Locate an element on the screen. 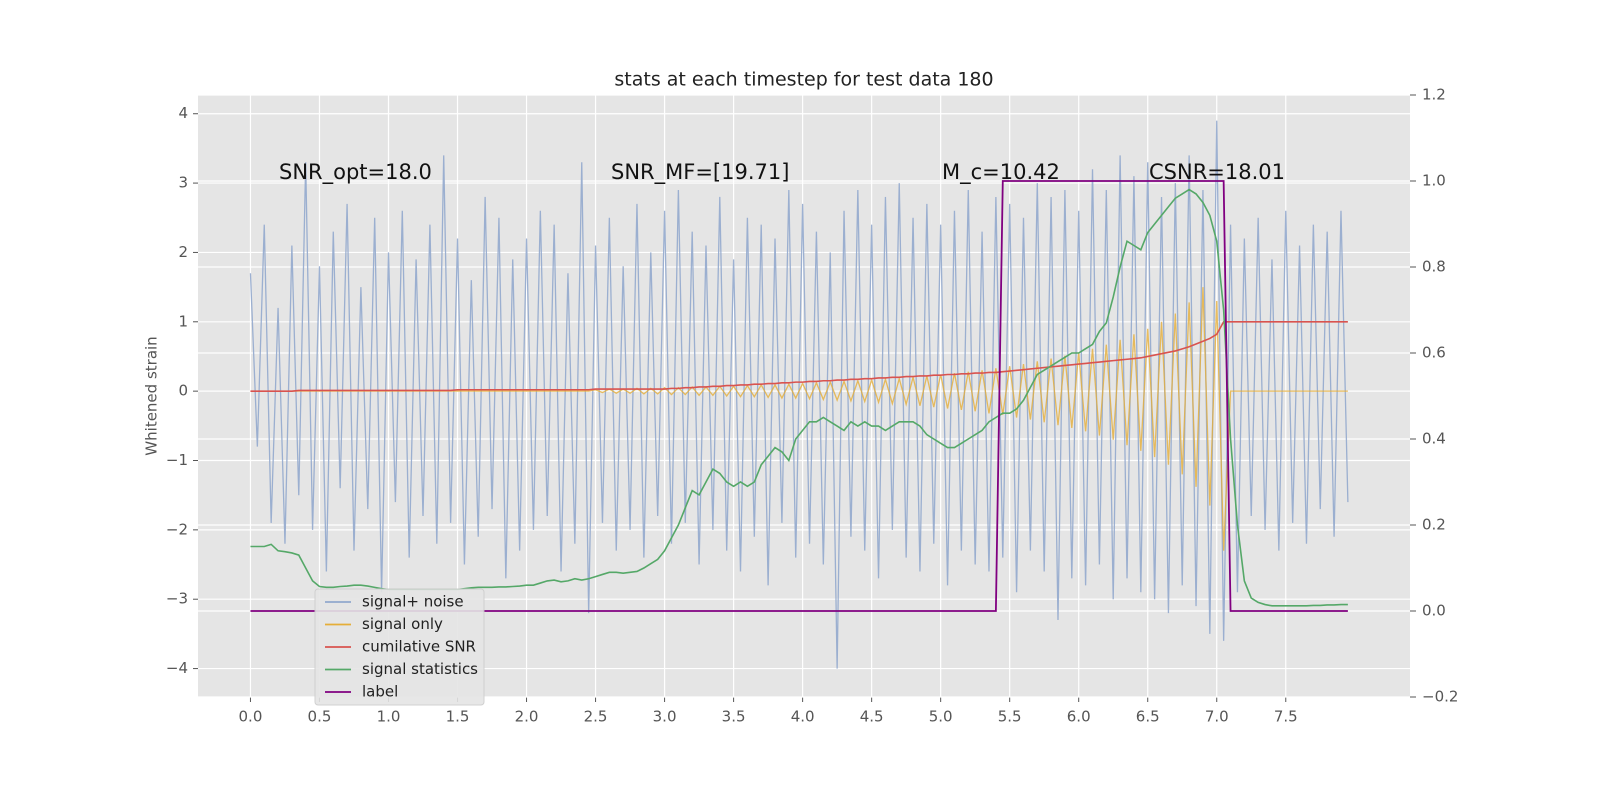 This screenshot has height=800, width=1600. x-tick-label: 0.5 is located at coordinates (320, 717).